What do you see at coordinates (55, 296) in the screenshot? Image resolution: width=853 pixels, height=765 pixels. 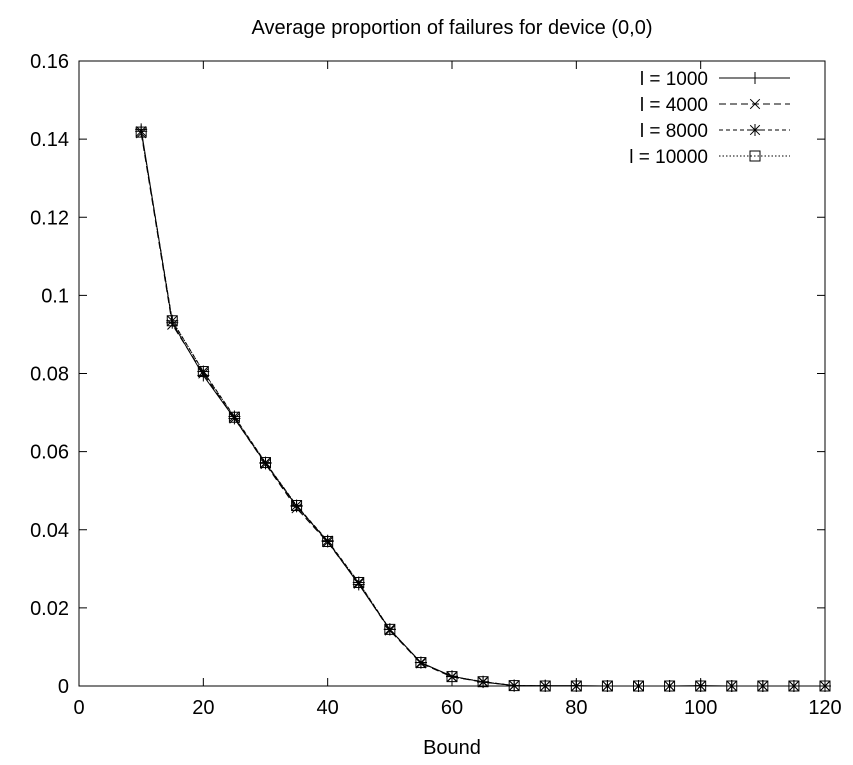 I see `y-tick-label: 0.1` at bounding box center [55, 296].